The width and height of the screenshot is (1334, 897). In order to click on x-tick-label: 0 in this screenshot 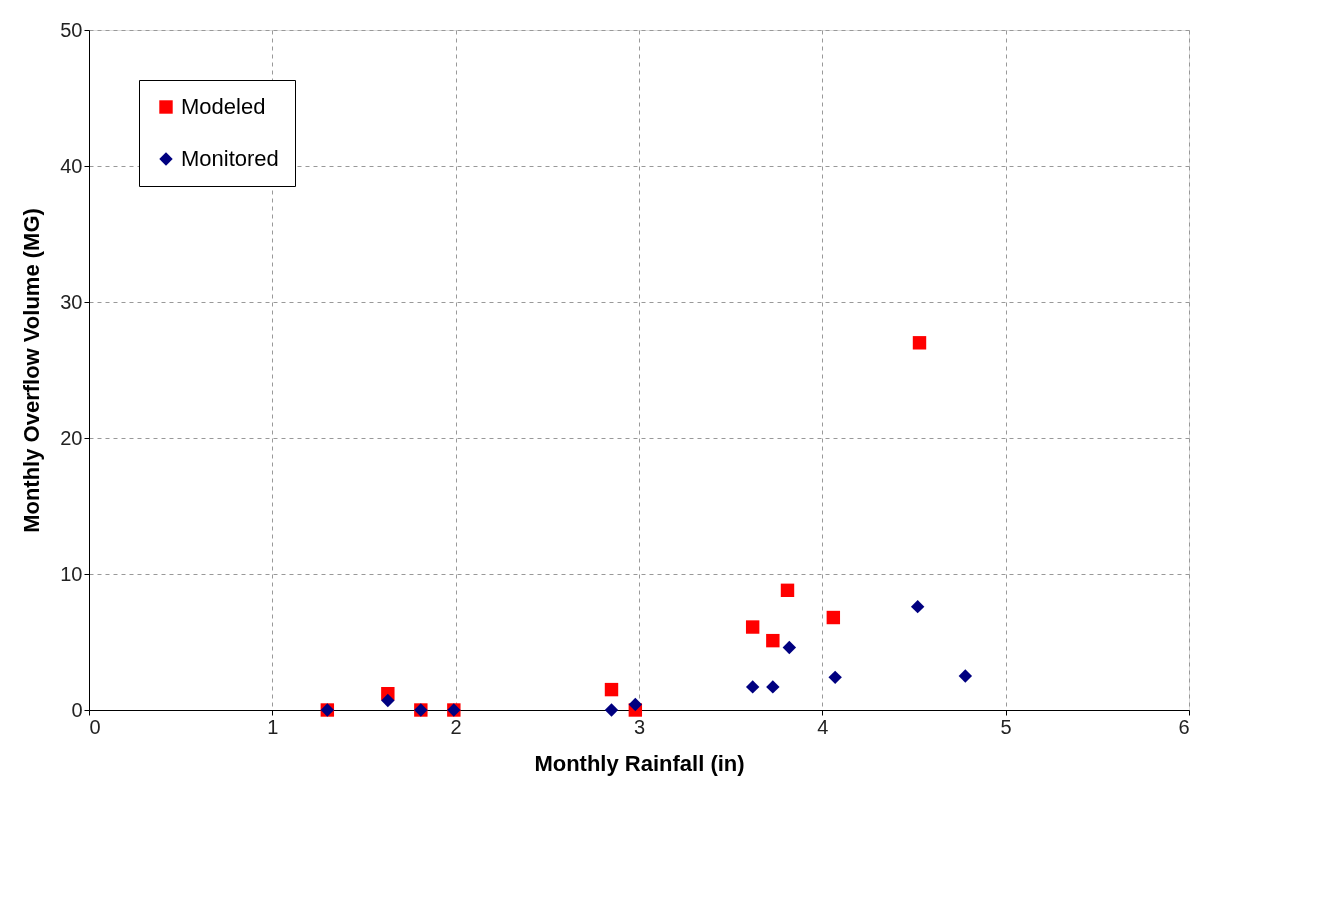, I will do `click(95, 726)`.